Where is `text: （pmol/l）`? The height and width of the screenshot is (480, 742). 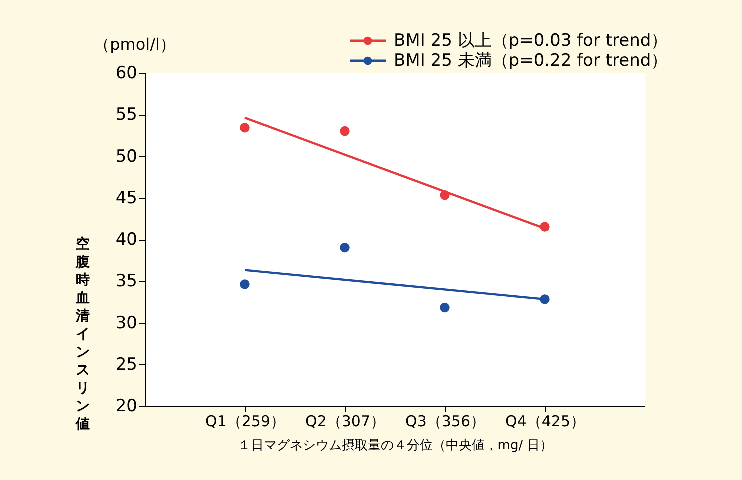 text: （pmol/l） is located at coordinates (135, 44).